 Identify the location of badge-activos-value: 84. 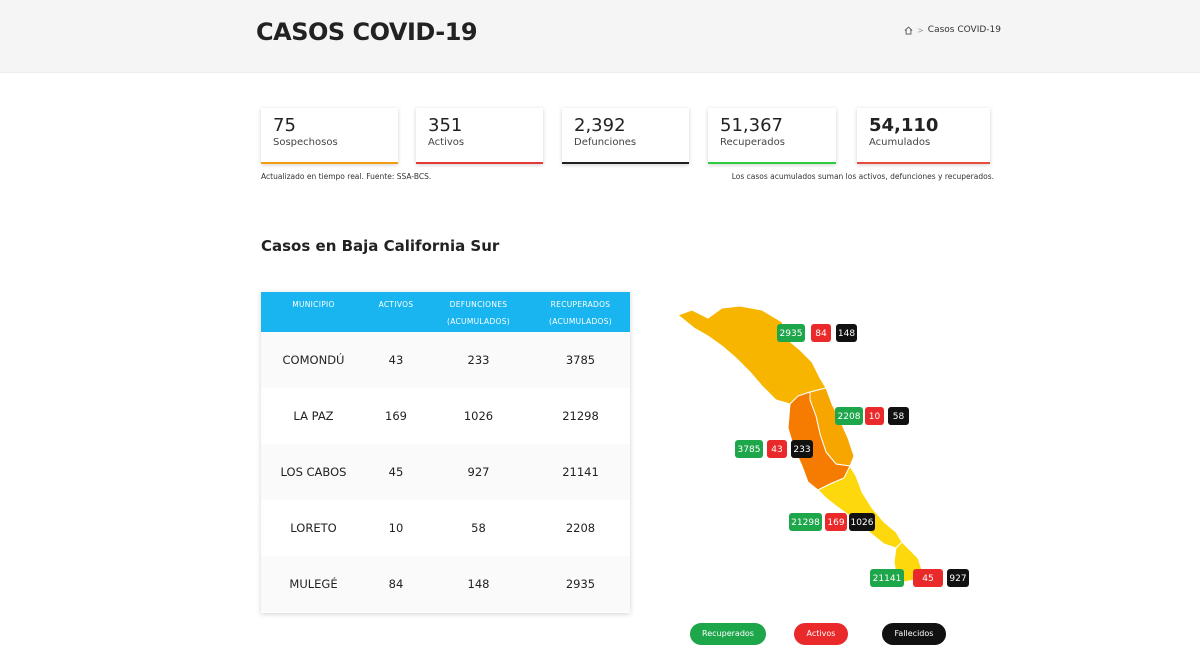
(821, 334).